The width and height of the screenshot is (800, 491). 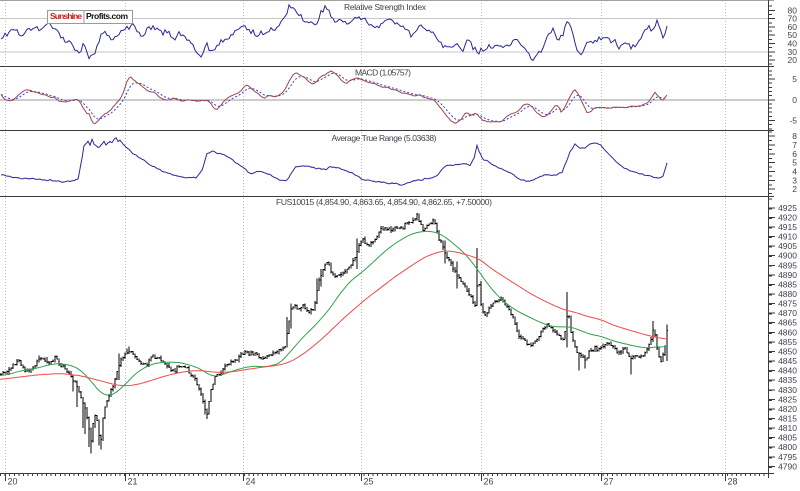 I want to click on svg-text: 4850, so click(x=787, y=352).